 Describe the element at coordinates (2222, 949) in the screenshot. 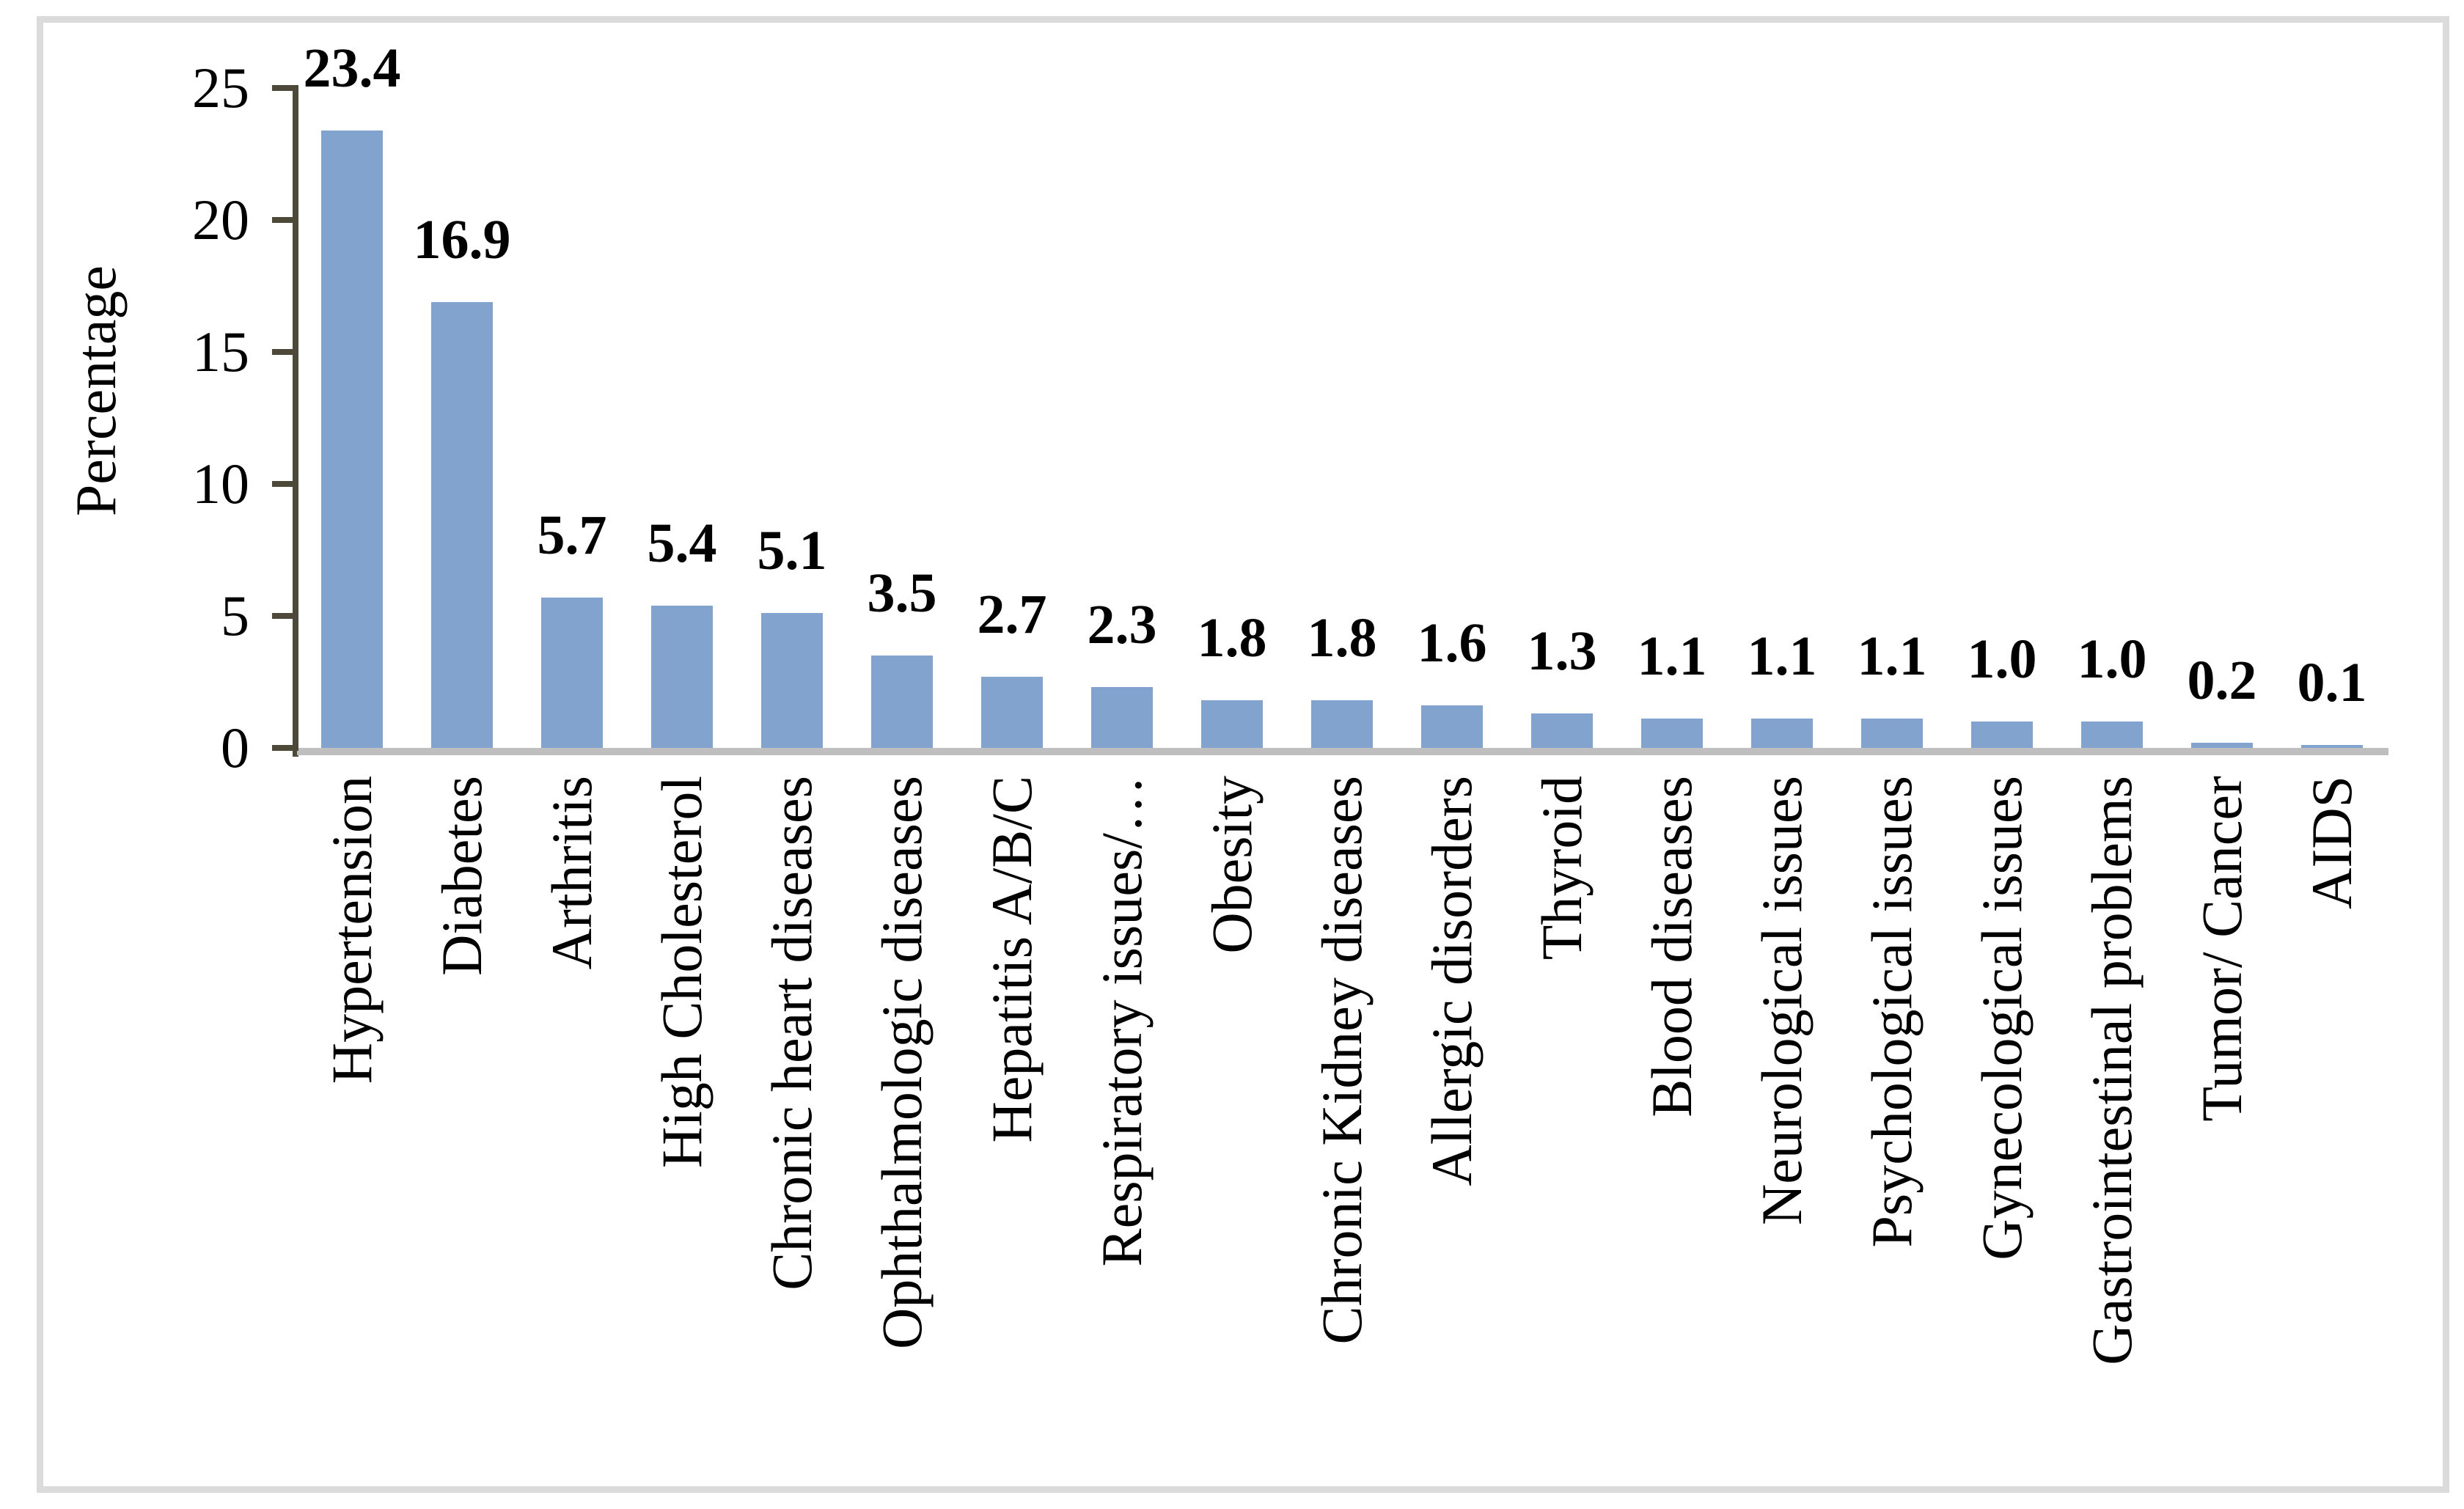

I see `category-label: Tumor/ Cancer` at that location.